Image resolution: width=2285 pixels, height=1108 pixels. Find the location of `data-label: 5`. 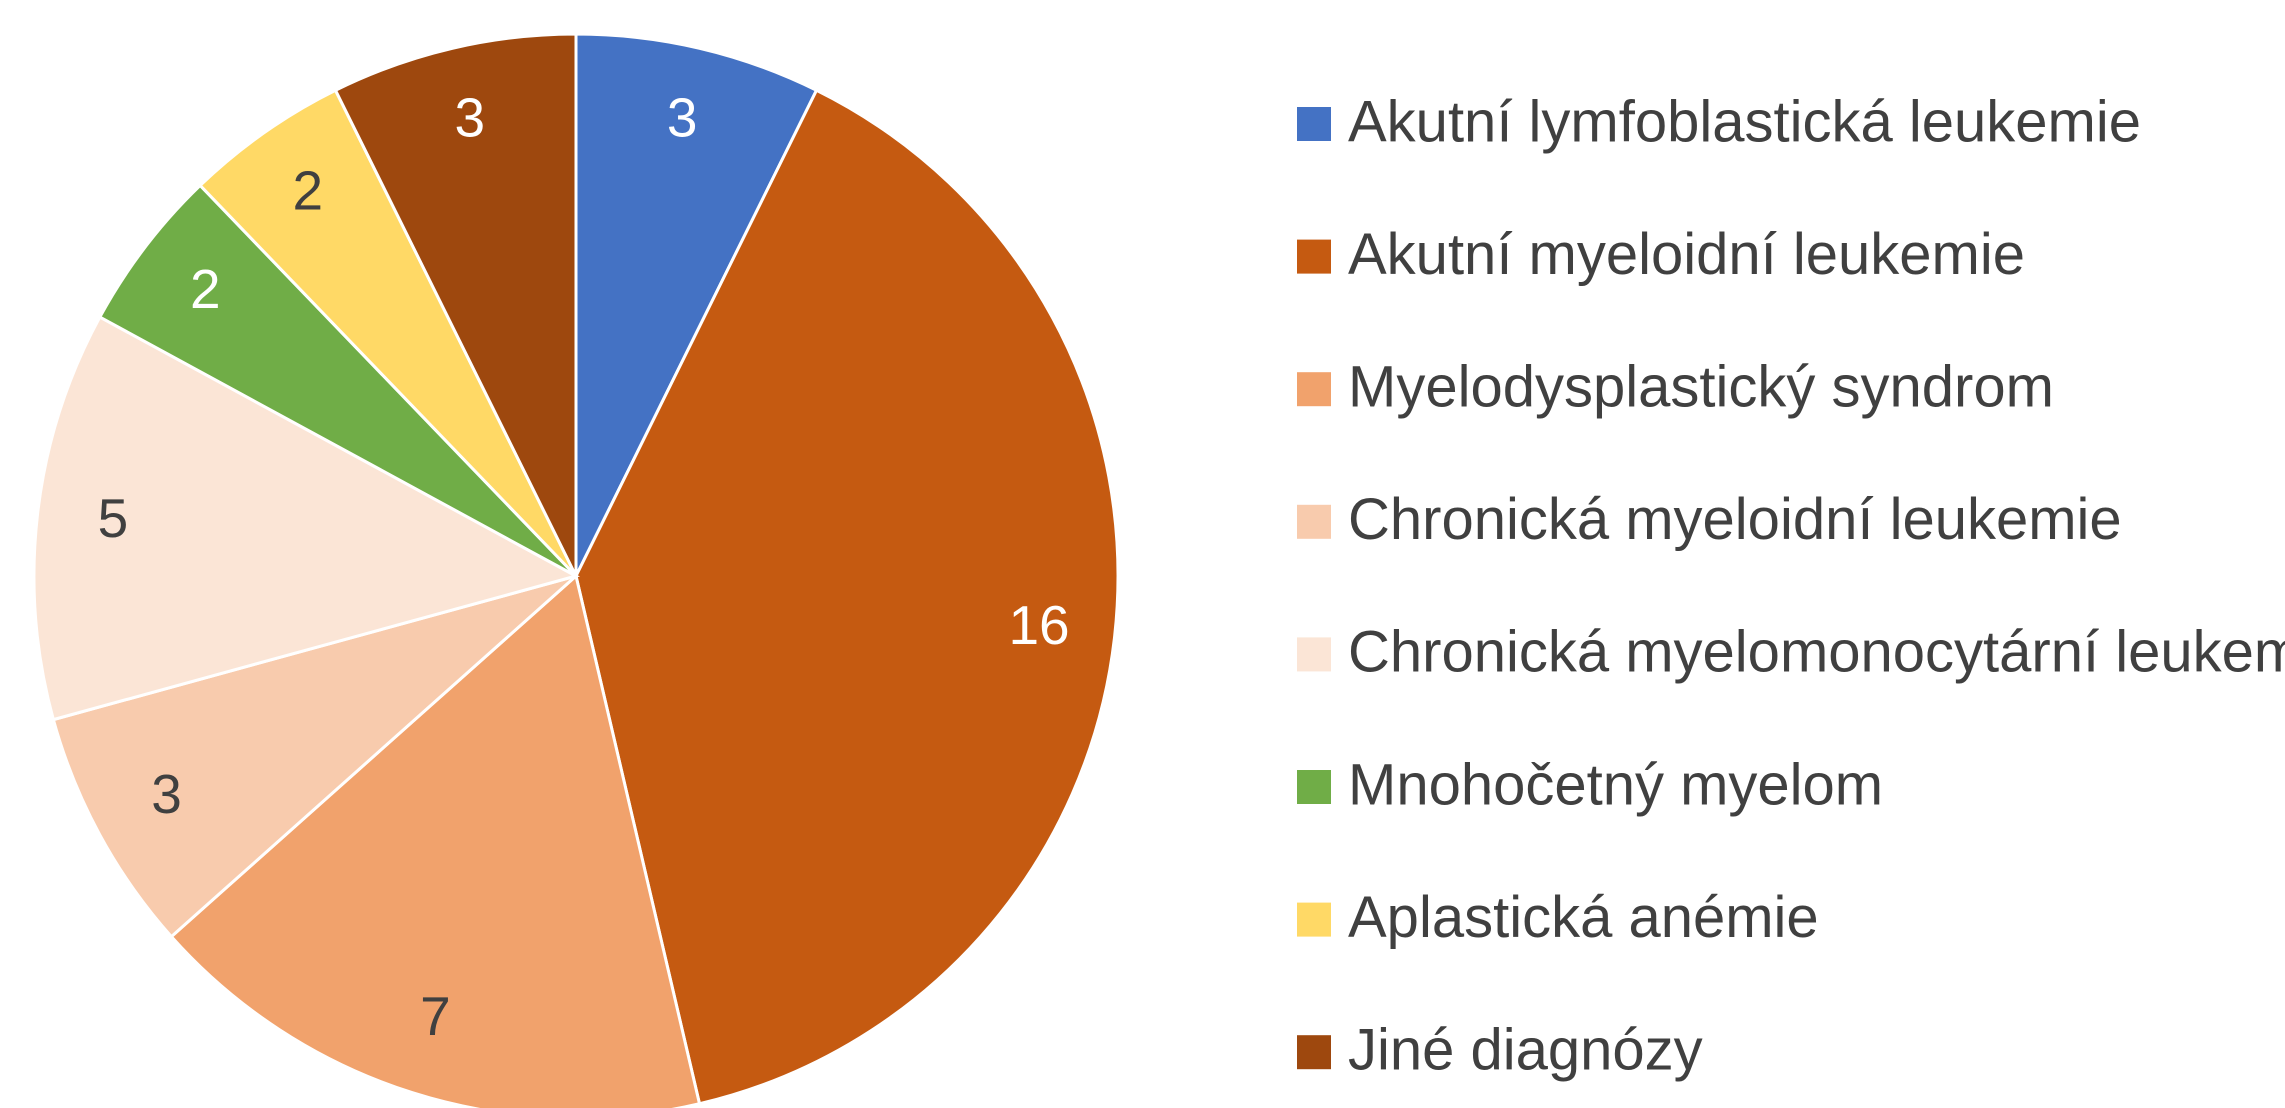

data-label: 5 is located at coordinates (113, 518).